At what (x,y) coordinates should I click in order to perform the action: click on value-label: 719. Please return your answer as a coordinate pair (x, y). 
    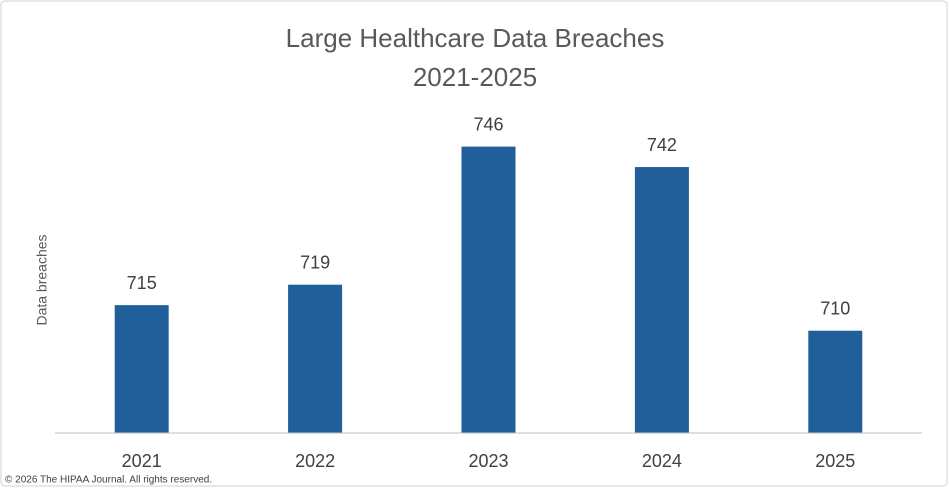
    Looking at the image, I should click on (315, 262).